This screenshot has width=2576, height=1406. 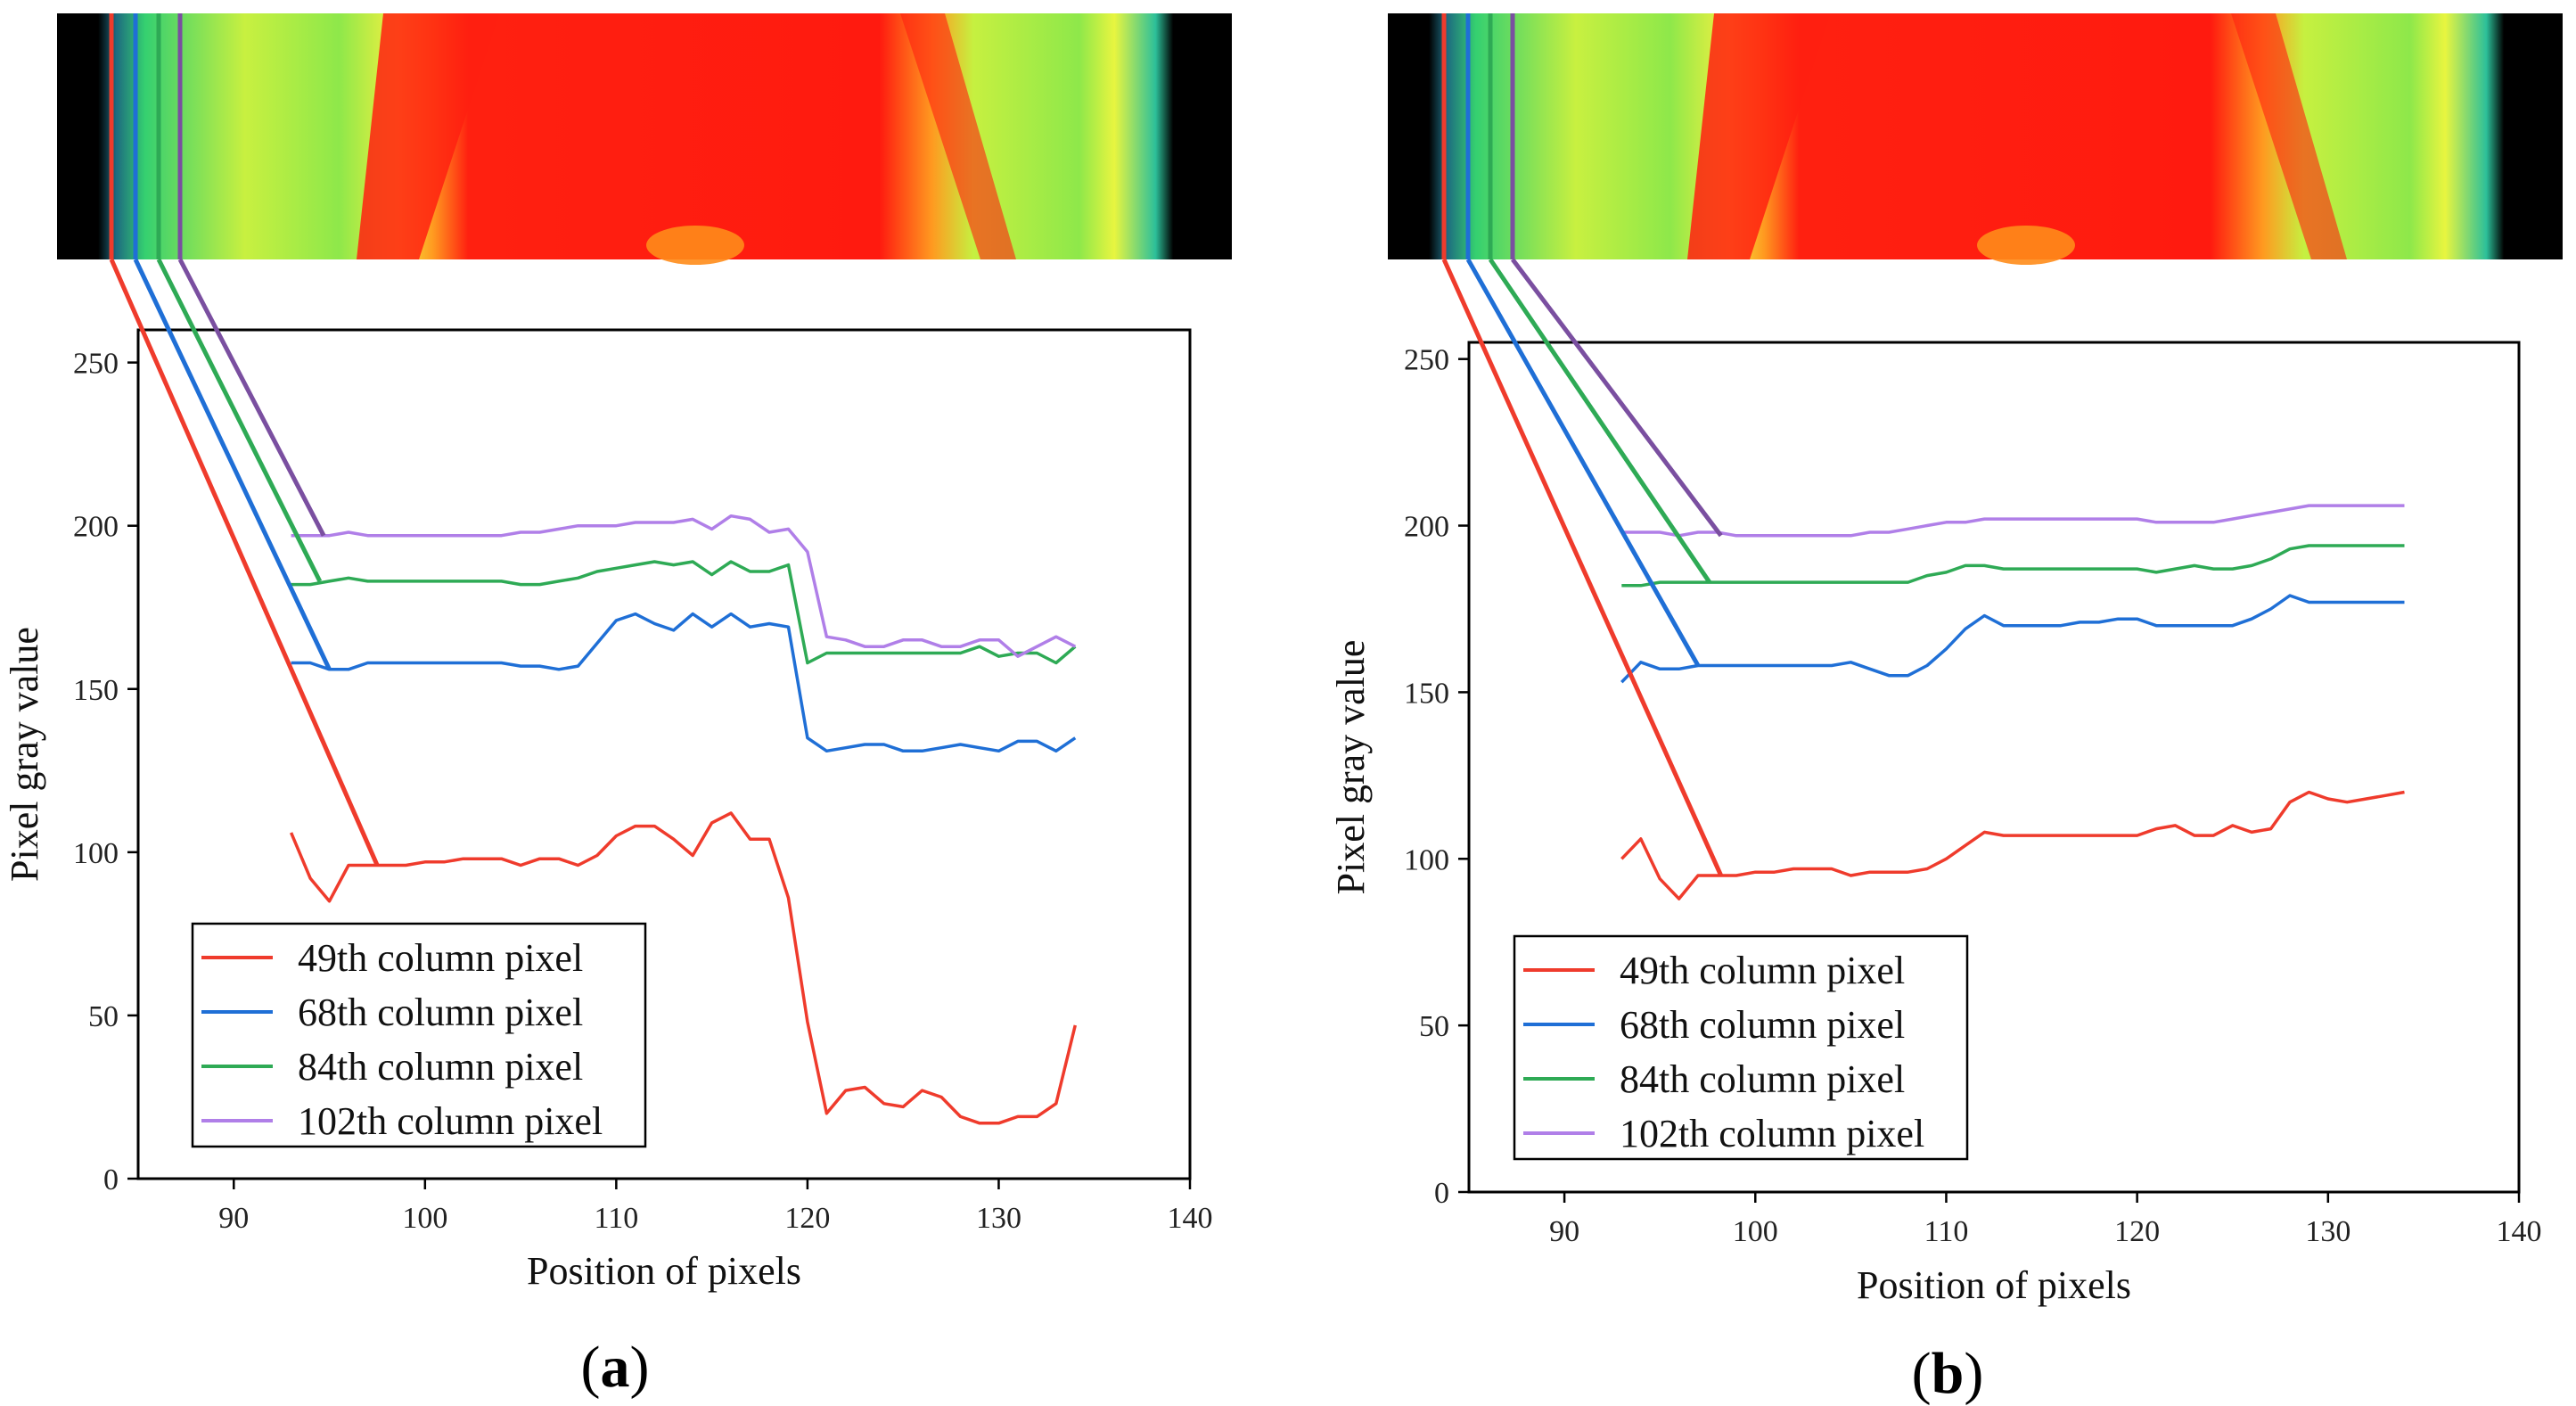 I want to click on panel-letter: b, so click(x=1948, y=1374).